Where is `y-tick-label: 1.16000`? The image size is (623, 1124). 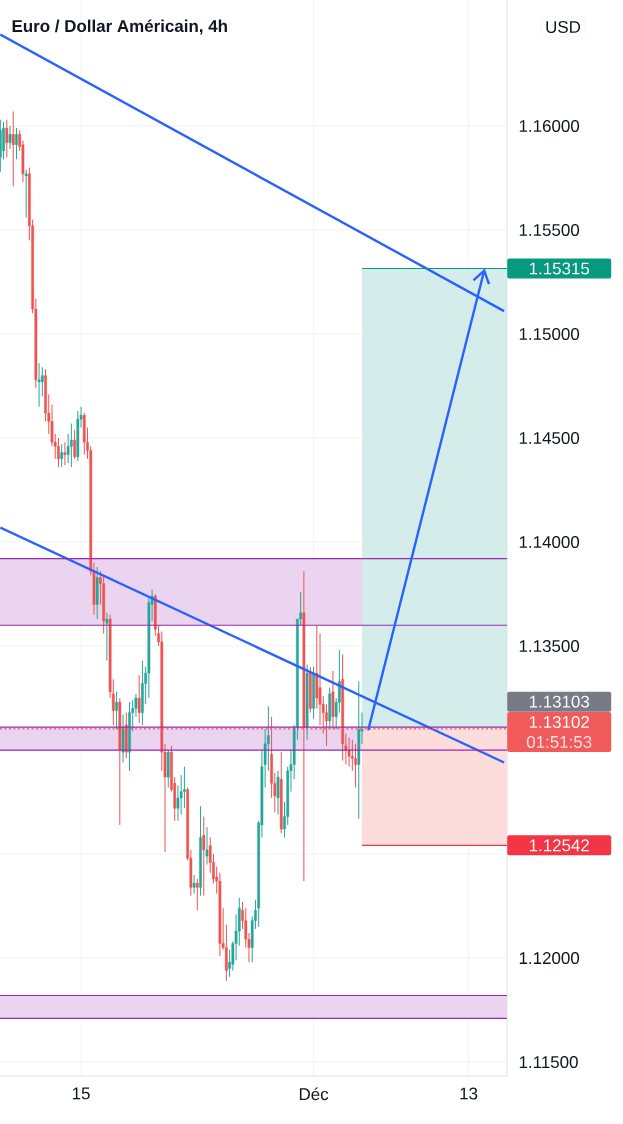
y-tick-label: 1.16000 is located at coordinates (549, 126).